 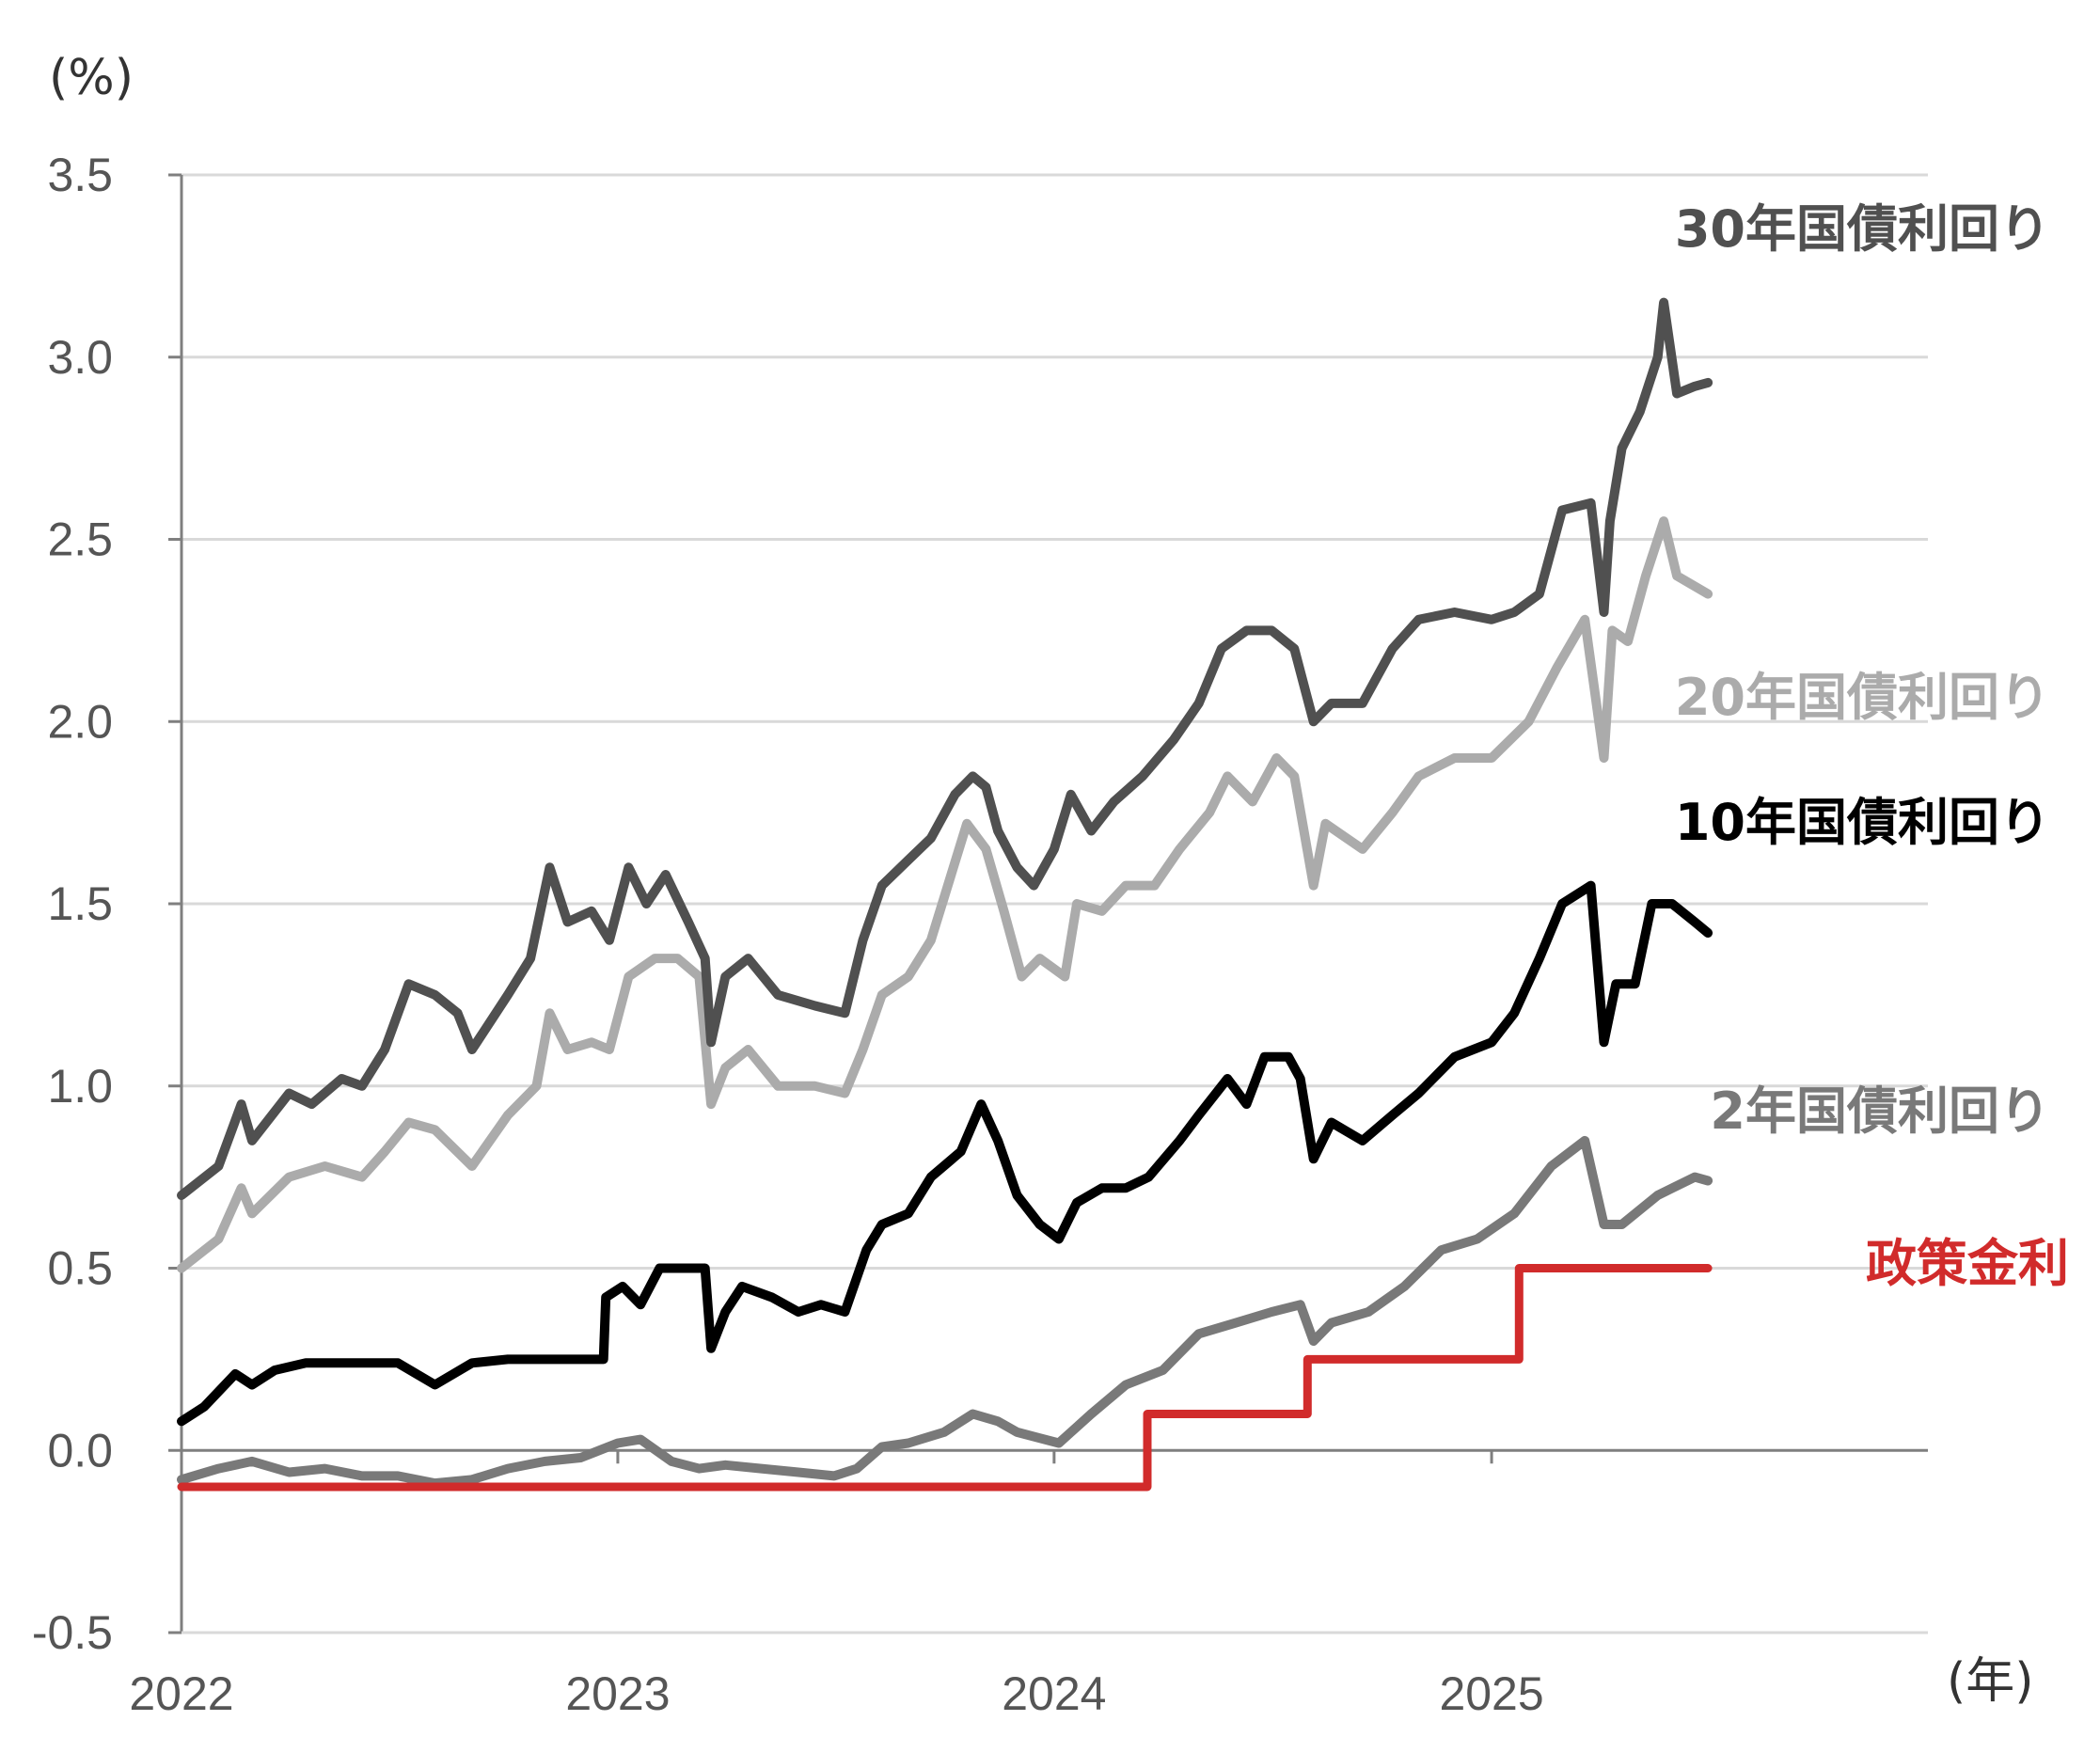 I want to click on x-tick-label: 2024, so click(x=1054, y=1693).